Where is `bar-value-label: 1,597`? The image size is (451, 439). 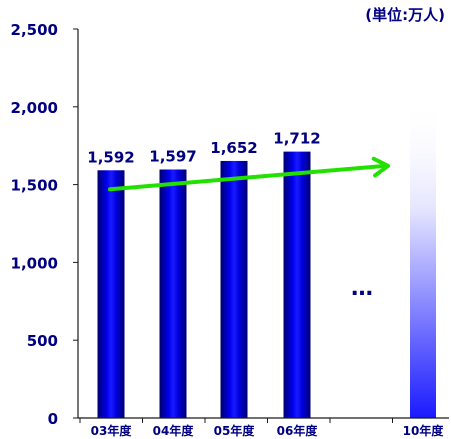 bar-value-label: 1,597 is located at coordinates (172, 157).